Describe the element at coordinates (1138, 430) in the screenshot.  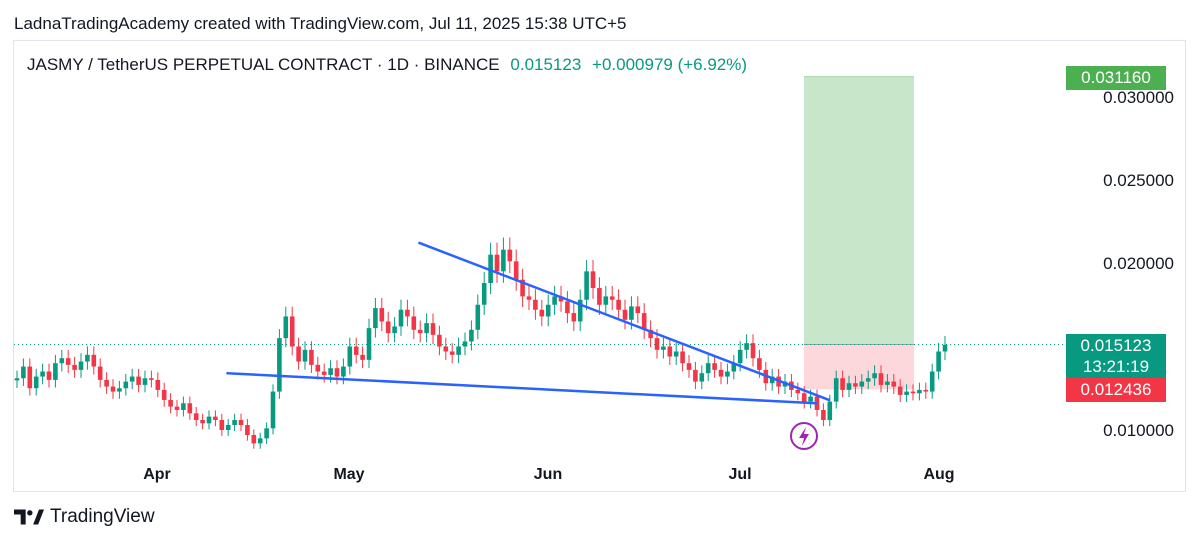
I see `price-label-0.010: 0.010000` at that location.